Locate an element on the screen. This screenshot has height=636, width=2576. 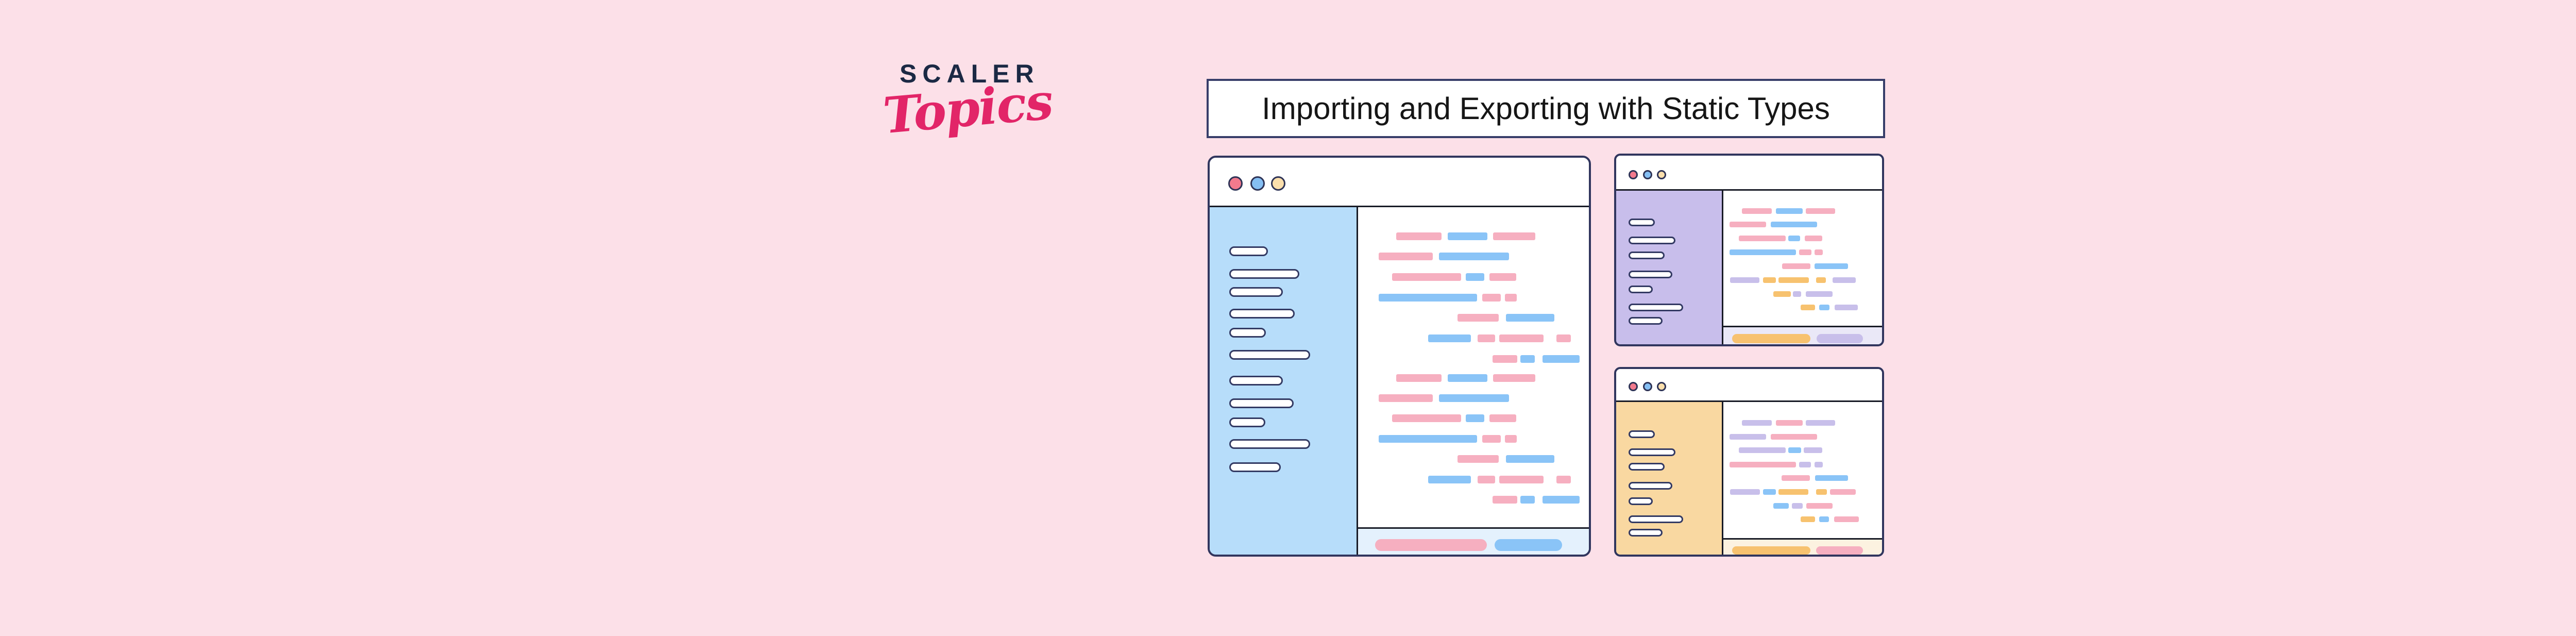
window-topbar is located at coordinates (1749, 173).